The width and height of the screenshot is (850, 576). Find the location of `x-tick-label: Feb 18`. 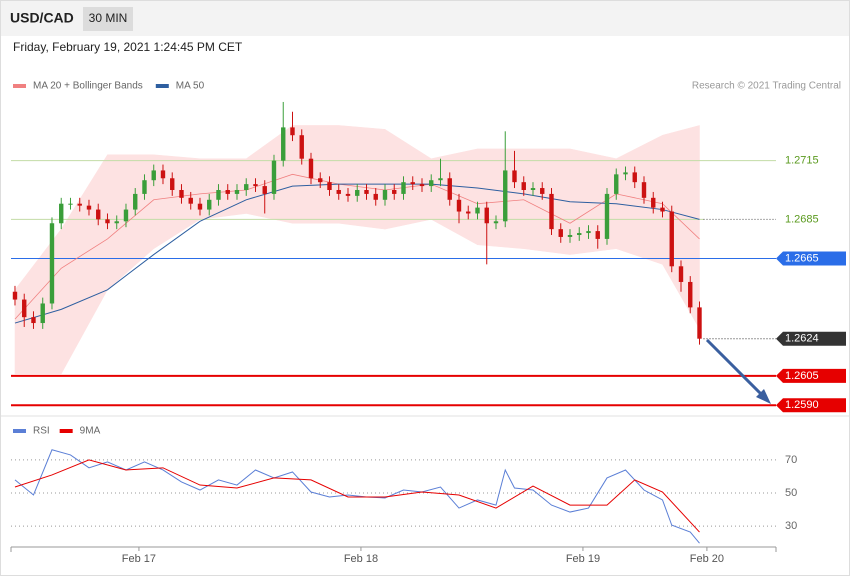

x-tick-label: Feb 18 is located at coordinates (361, 559).